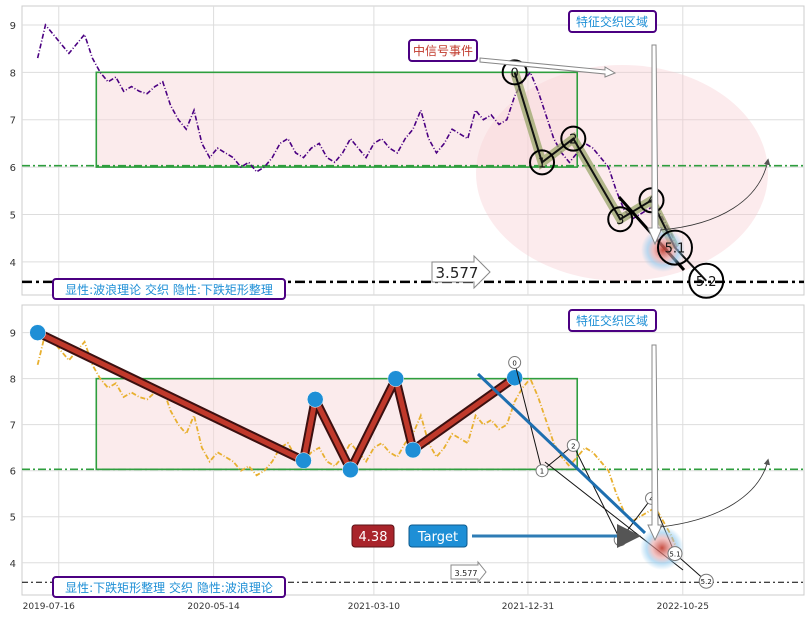 The width and height of the screenshot is (811, 617). I want to click on top-target-arrow-shape, so click(461, 272).